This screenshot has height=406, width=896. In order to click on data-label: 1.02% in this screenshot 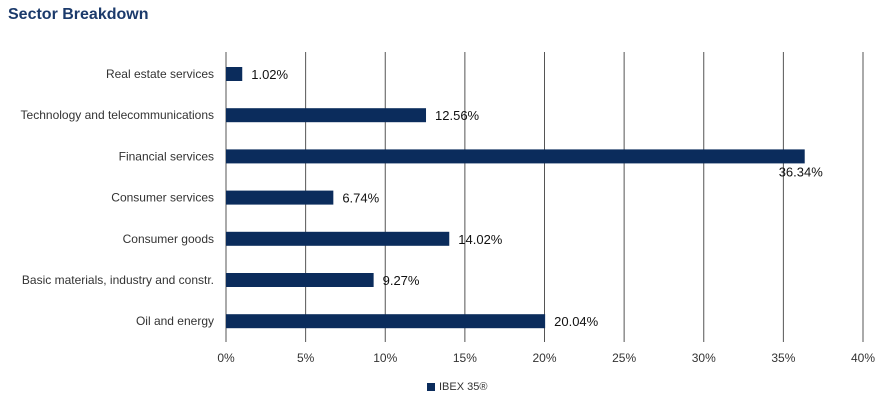, I will do `click(269, 74)`.